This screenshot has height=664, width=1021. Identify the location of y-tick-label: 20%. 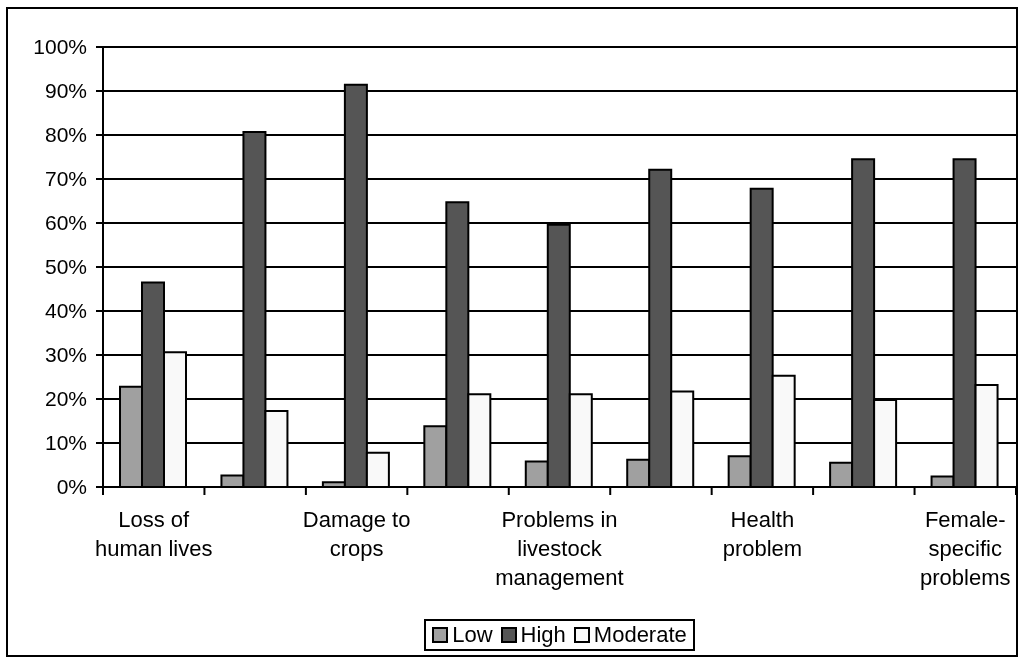
(65, 399).